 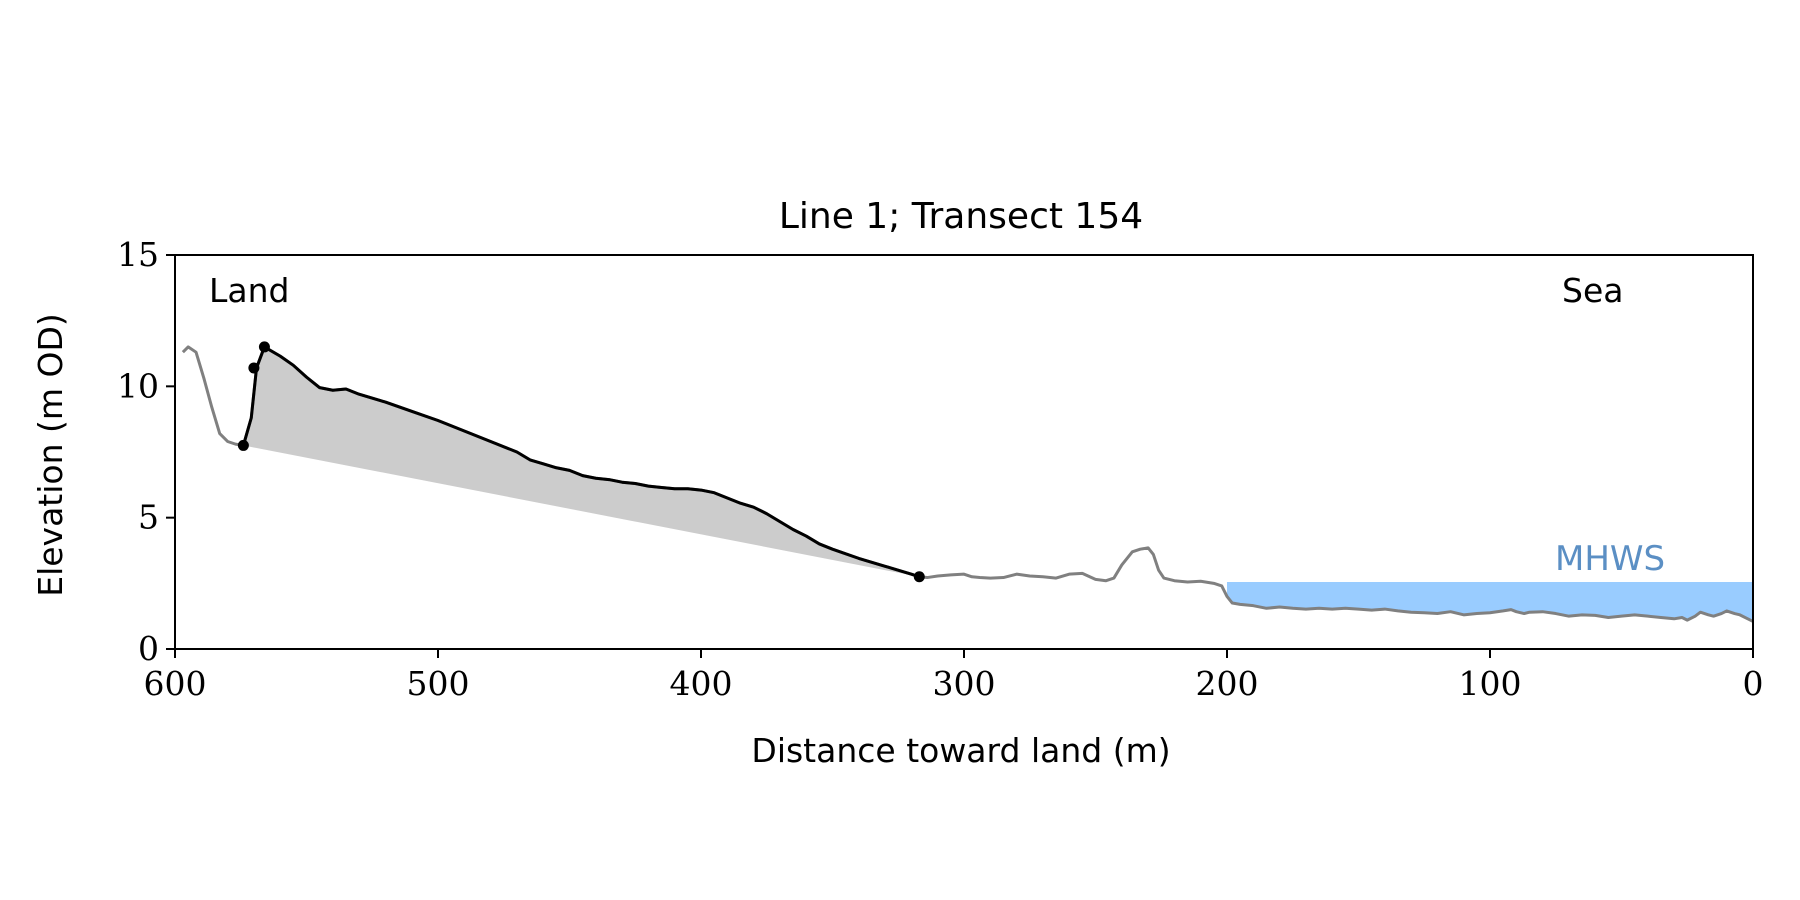 I want to click on dune-profile-line, so click(x=580, y=462).